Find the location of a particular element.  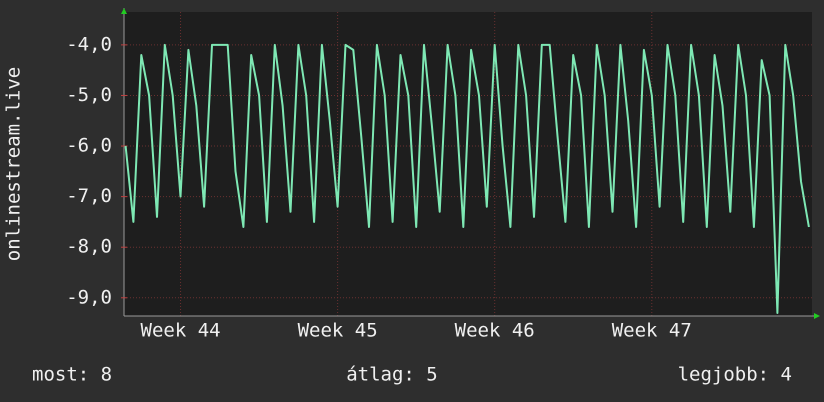

stat-best: legjobb: 4 is located at coordinates (735, 375).